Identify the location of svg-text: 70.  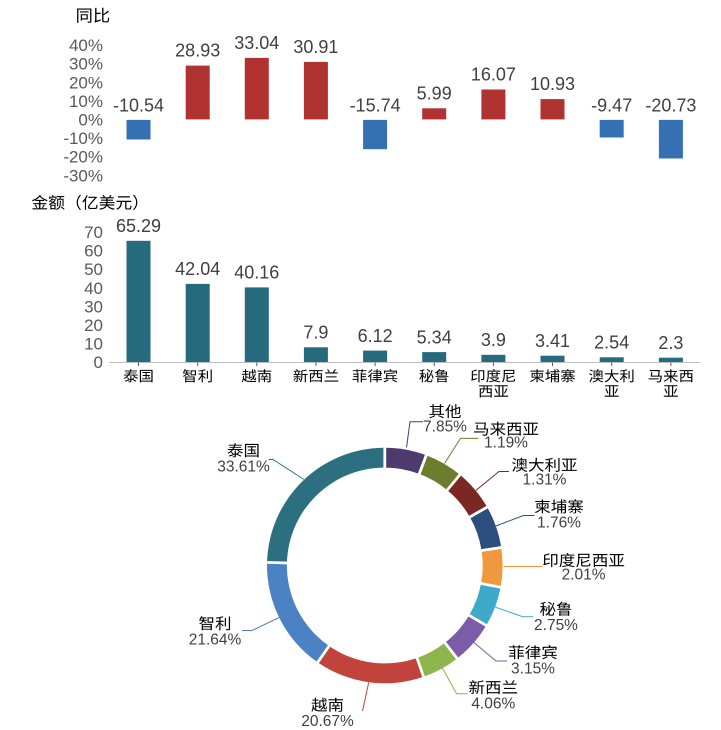
(93, 232).